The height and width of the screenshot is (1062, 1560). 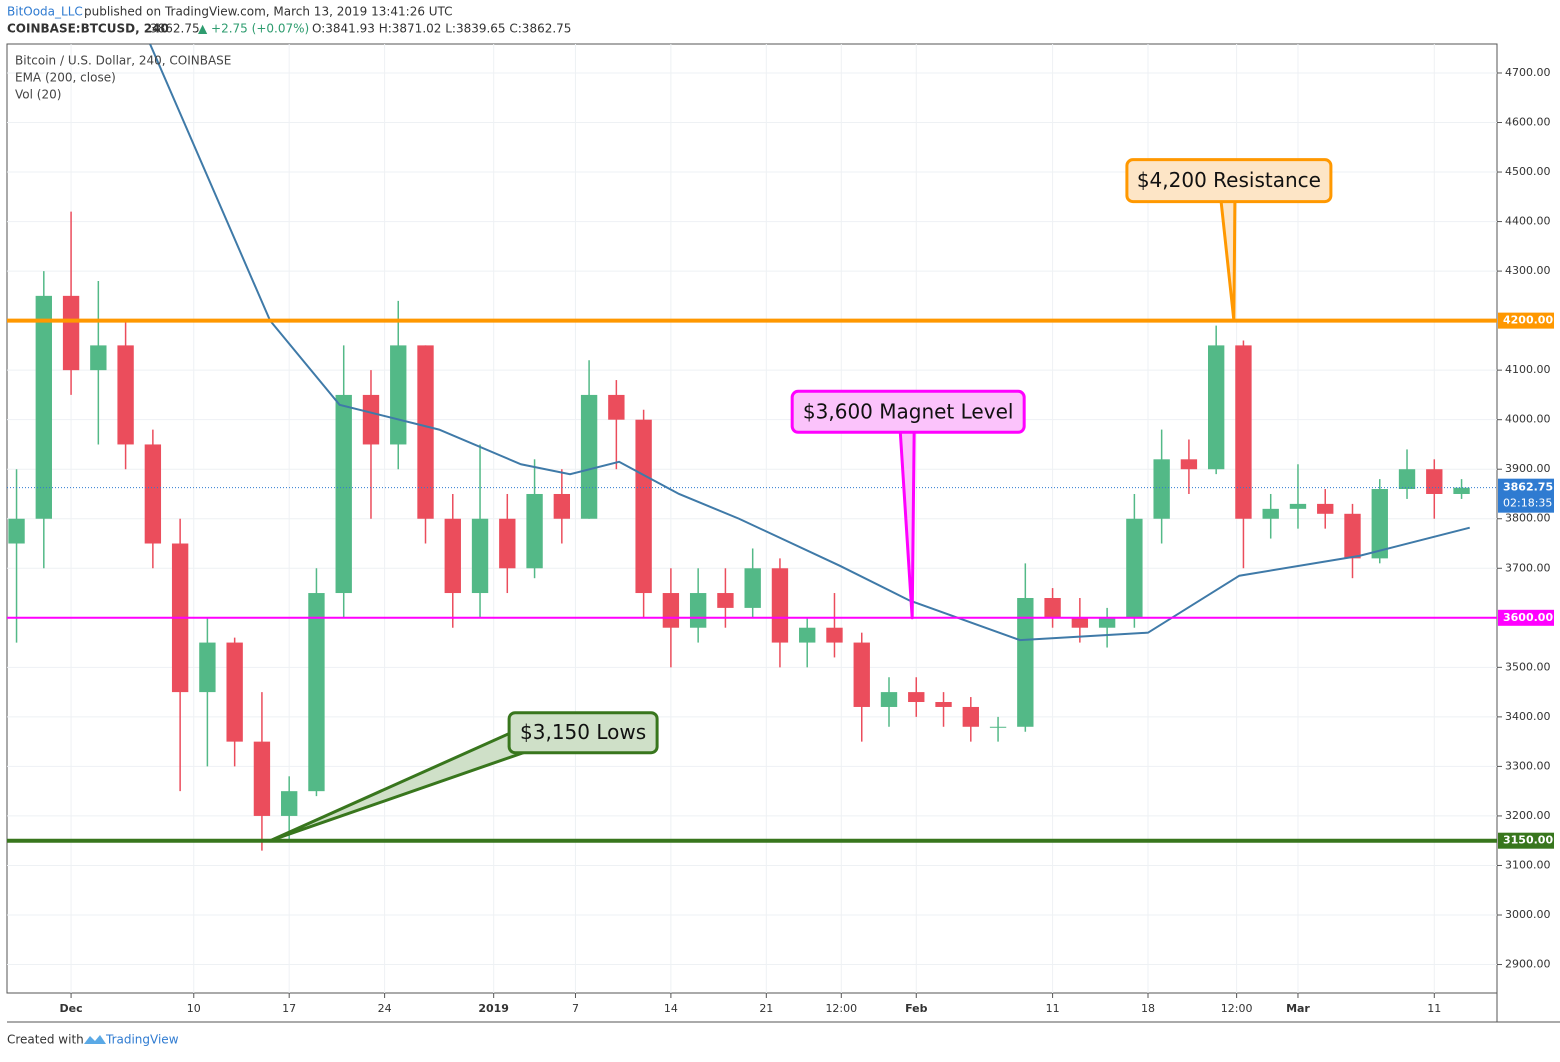 I want to click on y-tick-label: 3500.00, so click(x=1528, y=666).